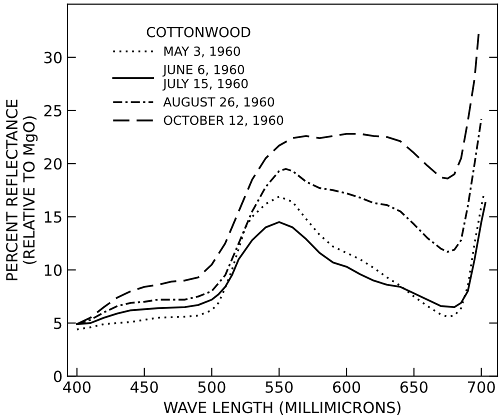  I want to click on x-tick-label: 500, so click(212, 387).